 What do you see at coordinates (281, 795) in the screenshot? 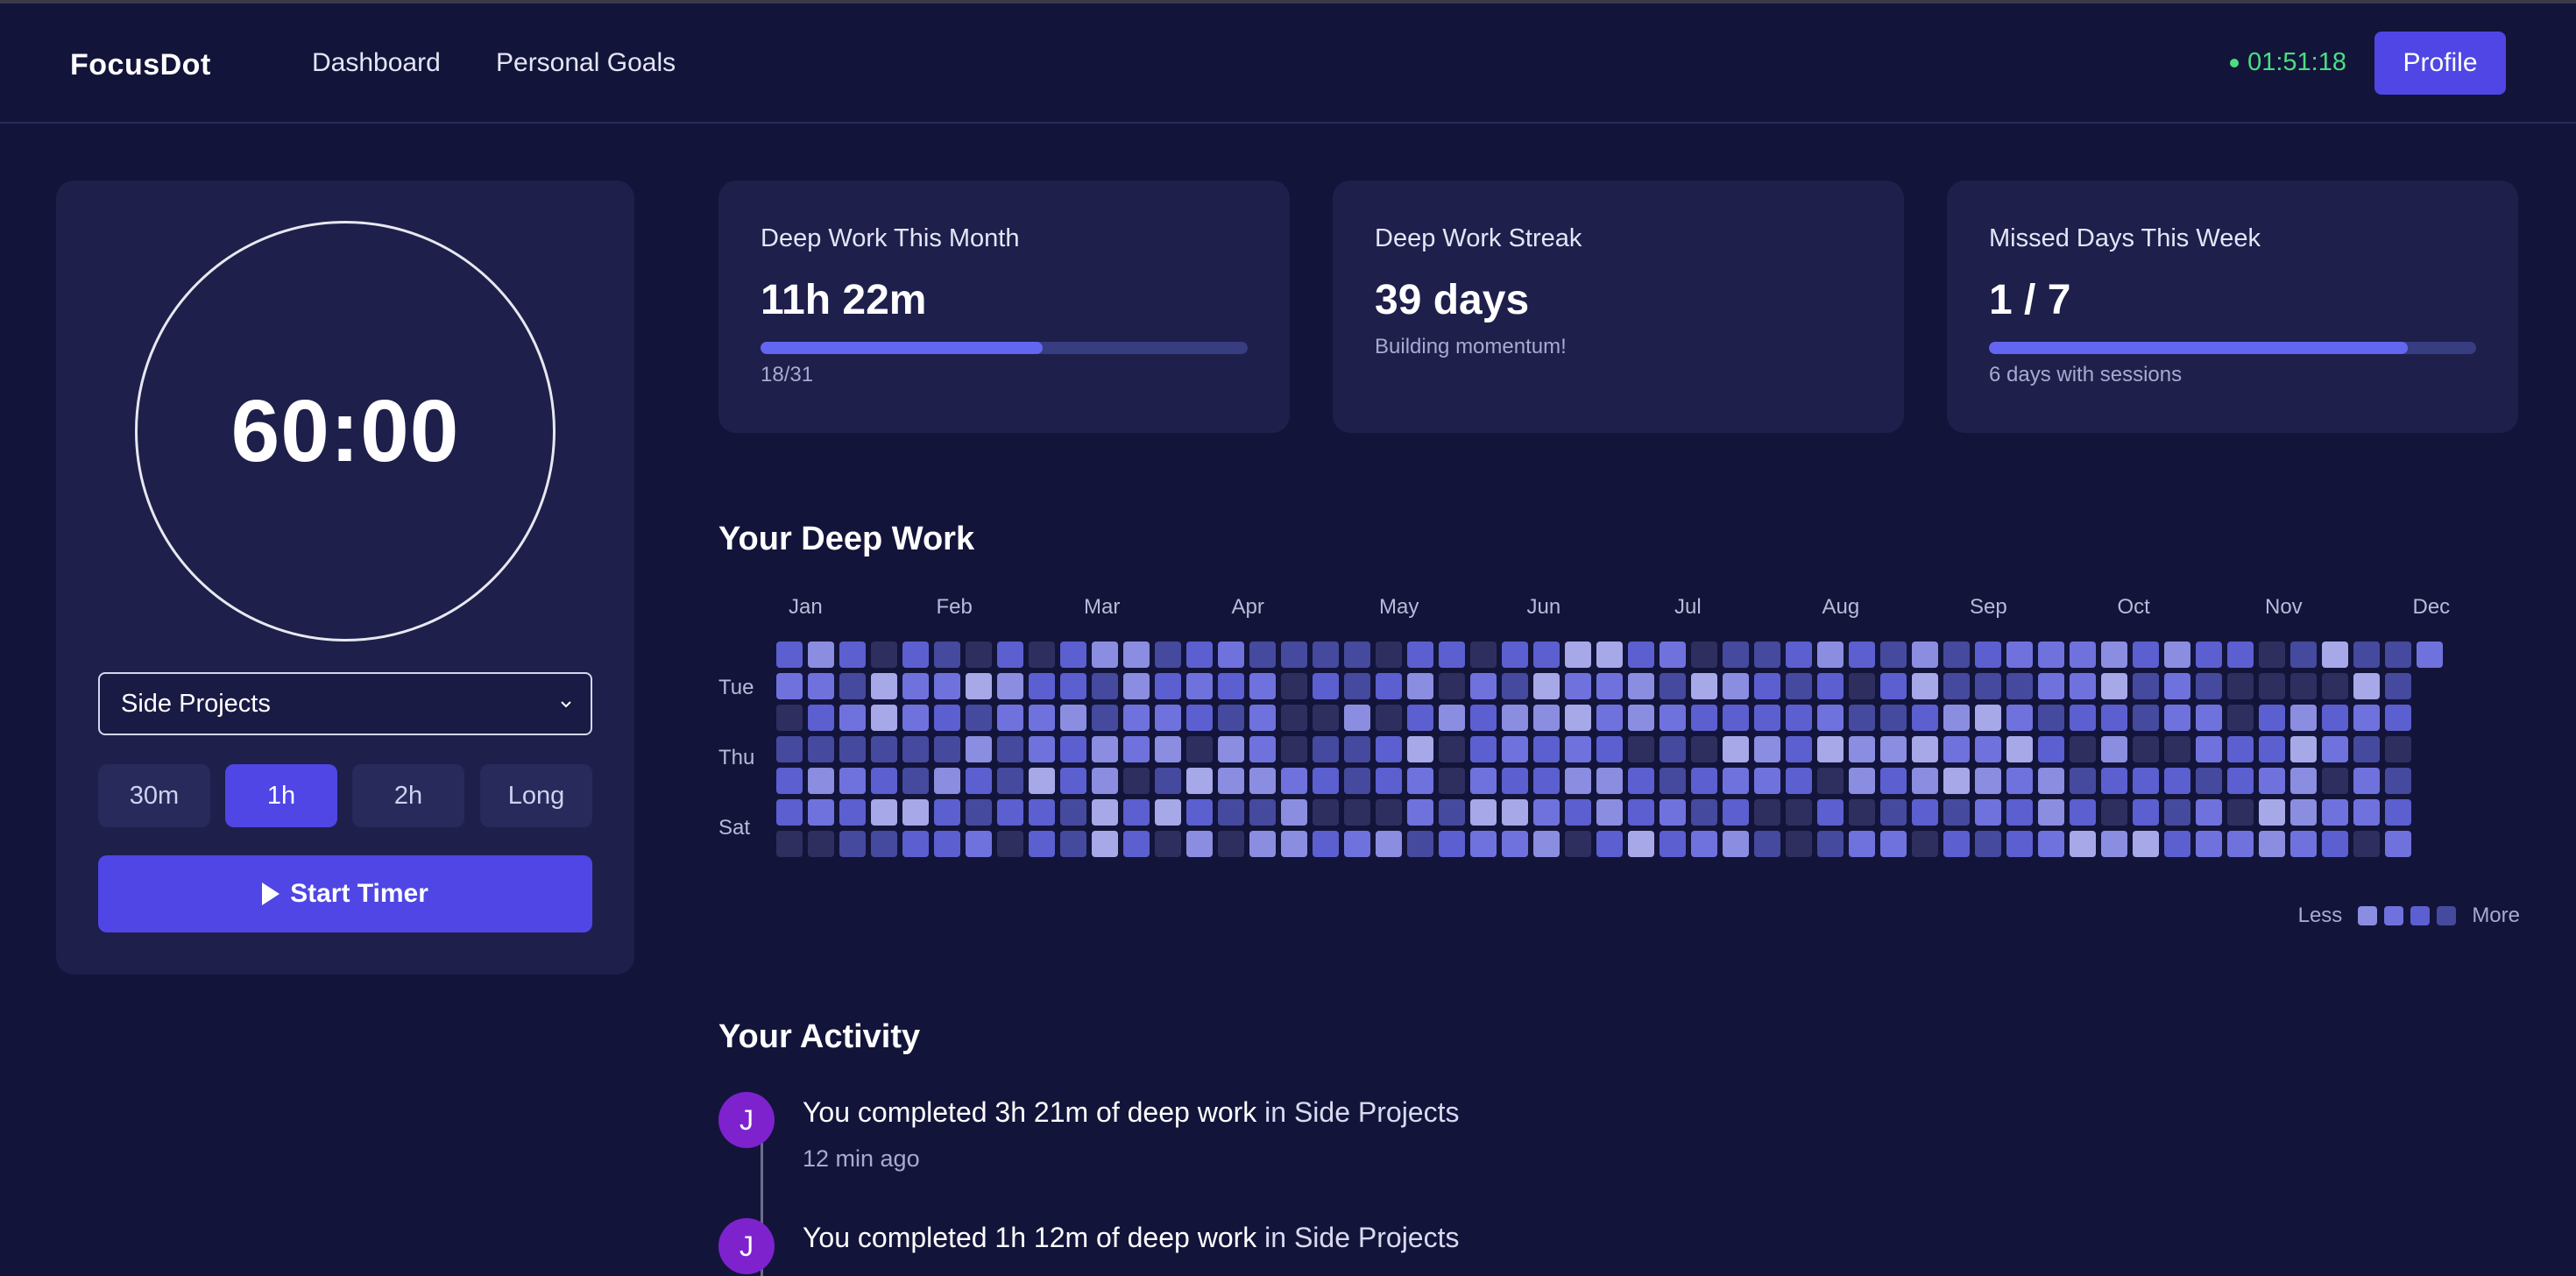
I see `duration-1h-button: 1h` at bounding box center [281, 795].